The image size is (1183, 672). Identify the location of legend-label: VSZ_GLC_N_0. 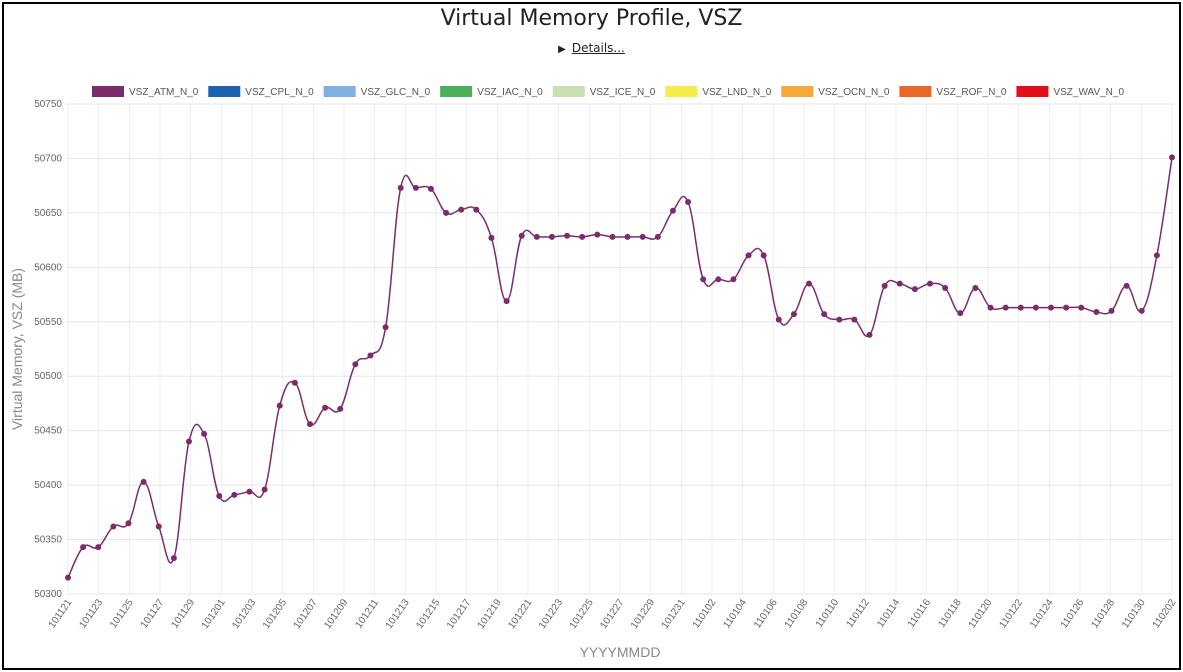
(396, 92).